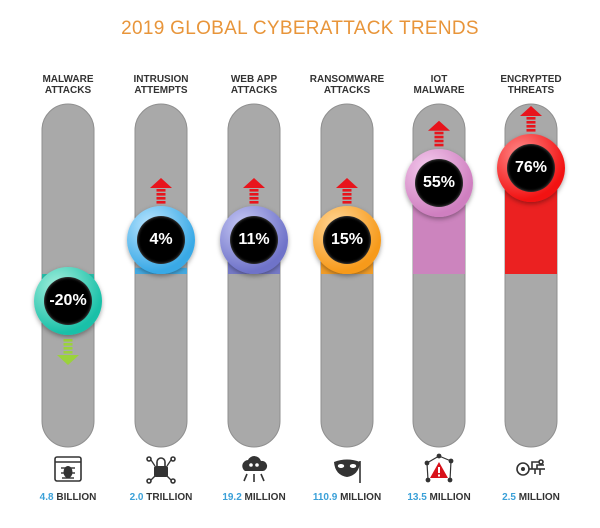 The width and height of the screenshot is (600, 528). What do you see at coordinates (347, 85) in the screenshot?
I see `category-label-3: RANSOMWARE ATTACKS` at bounding box center [347, 85].